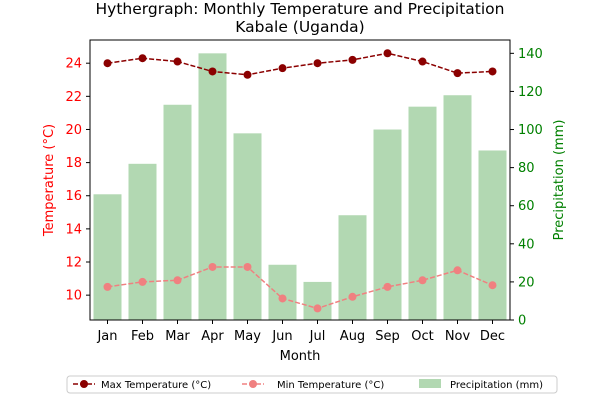  What do you see at coordinates (526, 282) in the screenshot?
I see `right-tick-label: 20` at bounding box center [526, 282].